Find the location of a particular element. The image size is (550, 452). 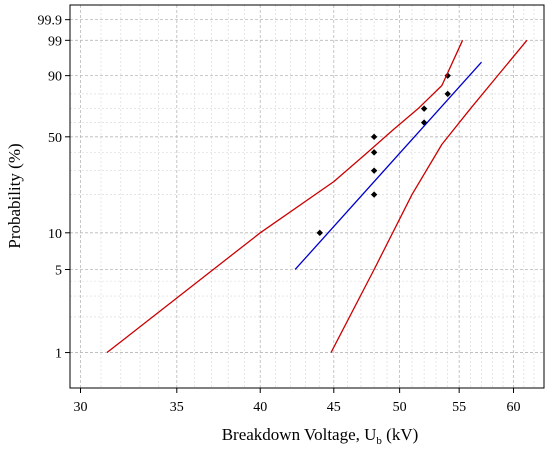

y-tick-label: 99 is located at coordinates (55, 41).